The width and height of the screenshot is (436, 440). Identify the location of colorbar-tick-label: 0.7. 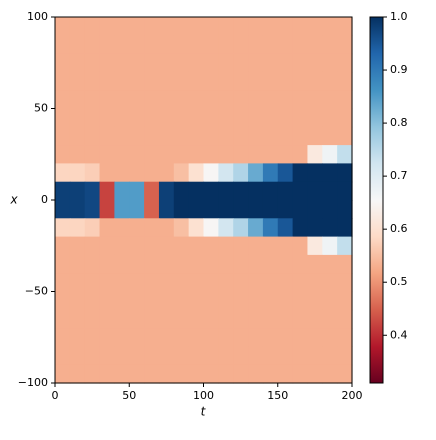
(399, 175).